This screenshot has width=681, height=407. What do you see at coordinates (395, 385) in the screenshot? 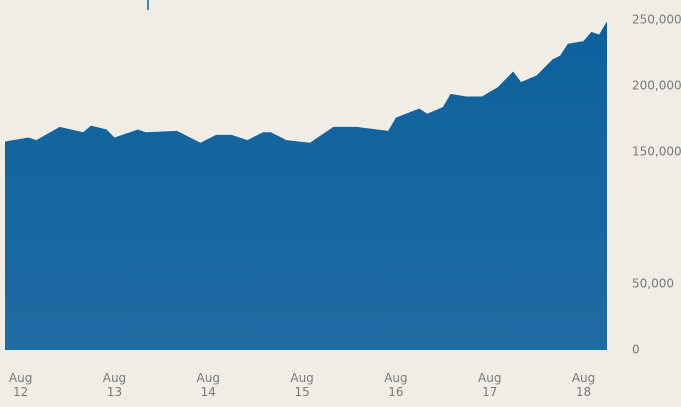
I see `x-tick-label: Aug 16` at bounding box center [395, 385].